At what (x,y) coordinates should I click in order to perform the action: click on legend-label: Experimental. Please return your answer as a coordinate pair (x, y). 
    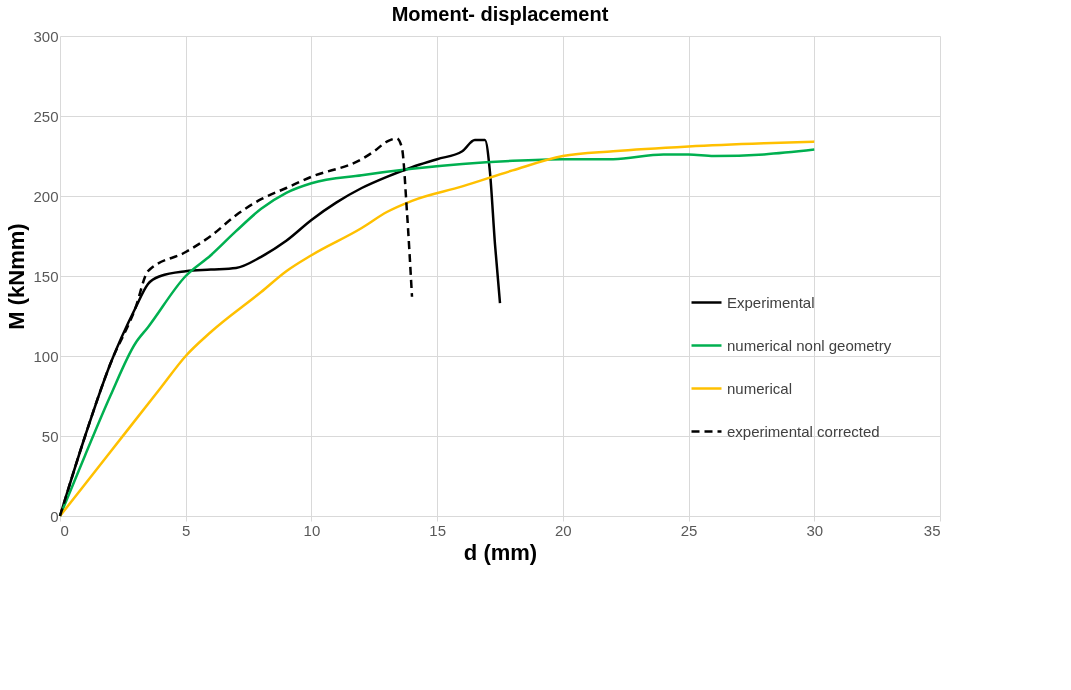
    Looking at the image, I should click on (771, 302).